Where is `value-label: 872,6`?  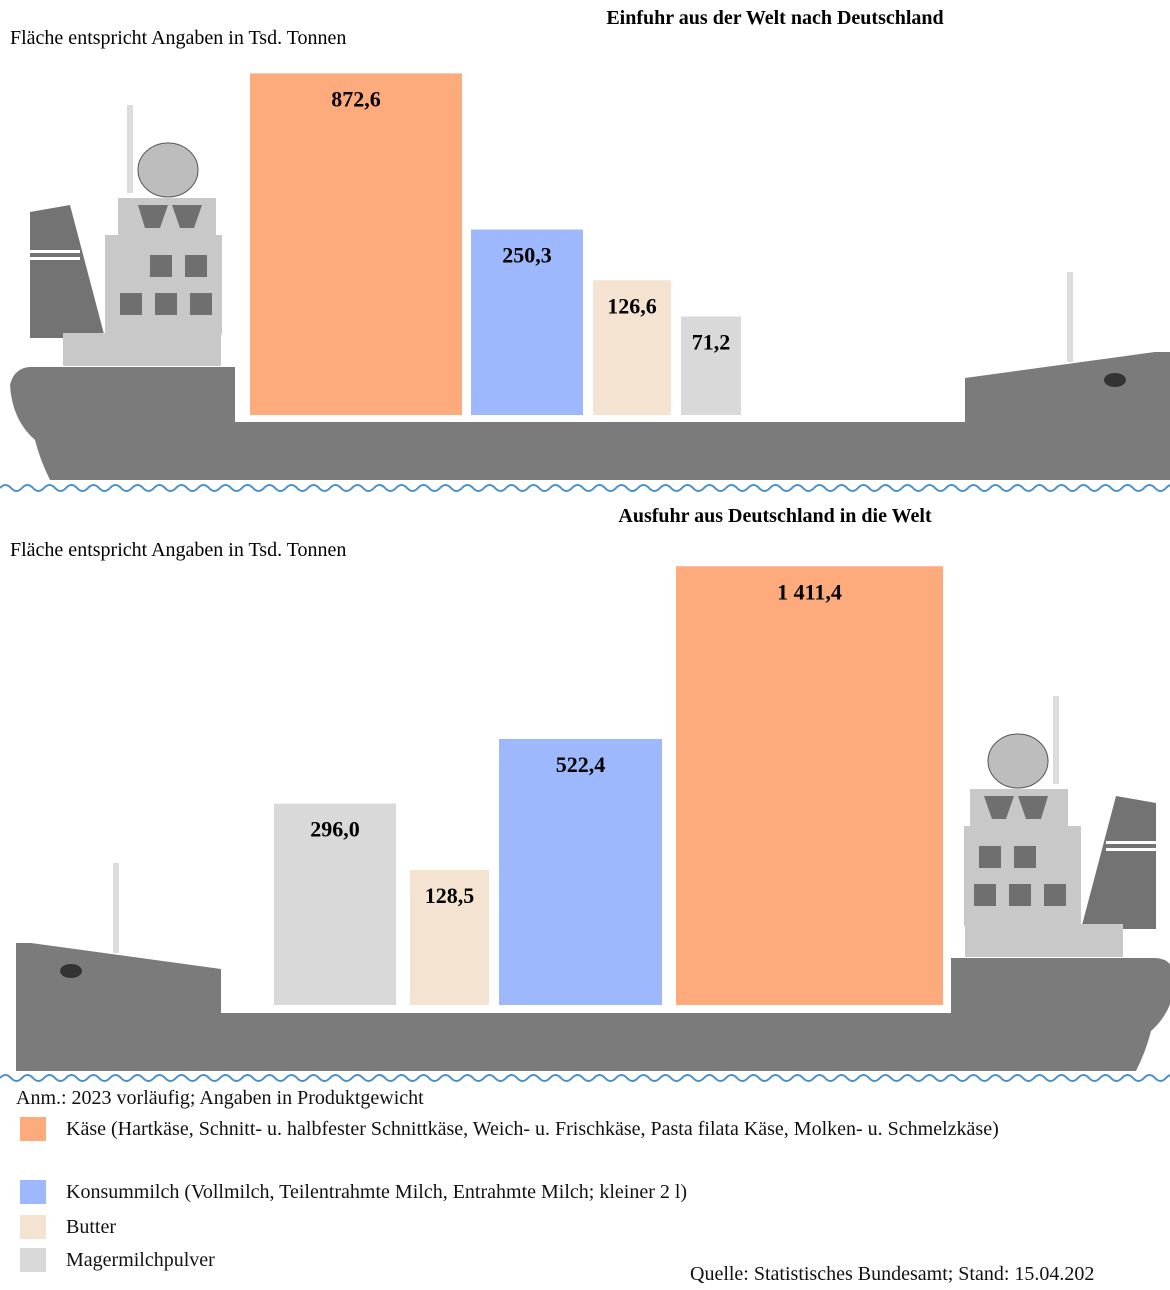 value-label: 872,6 is located at coordinates (356, 98).